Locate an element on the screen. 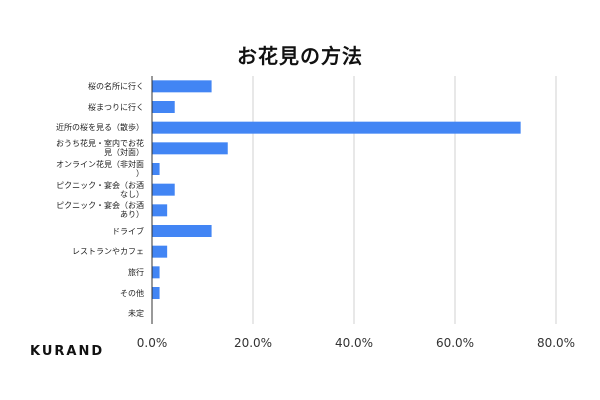 This screenshot has width=600, height=400. category-label: その他 is located at coordinates (132, 293).